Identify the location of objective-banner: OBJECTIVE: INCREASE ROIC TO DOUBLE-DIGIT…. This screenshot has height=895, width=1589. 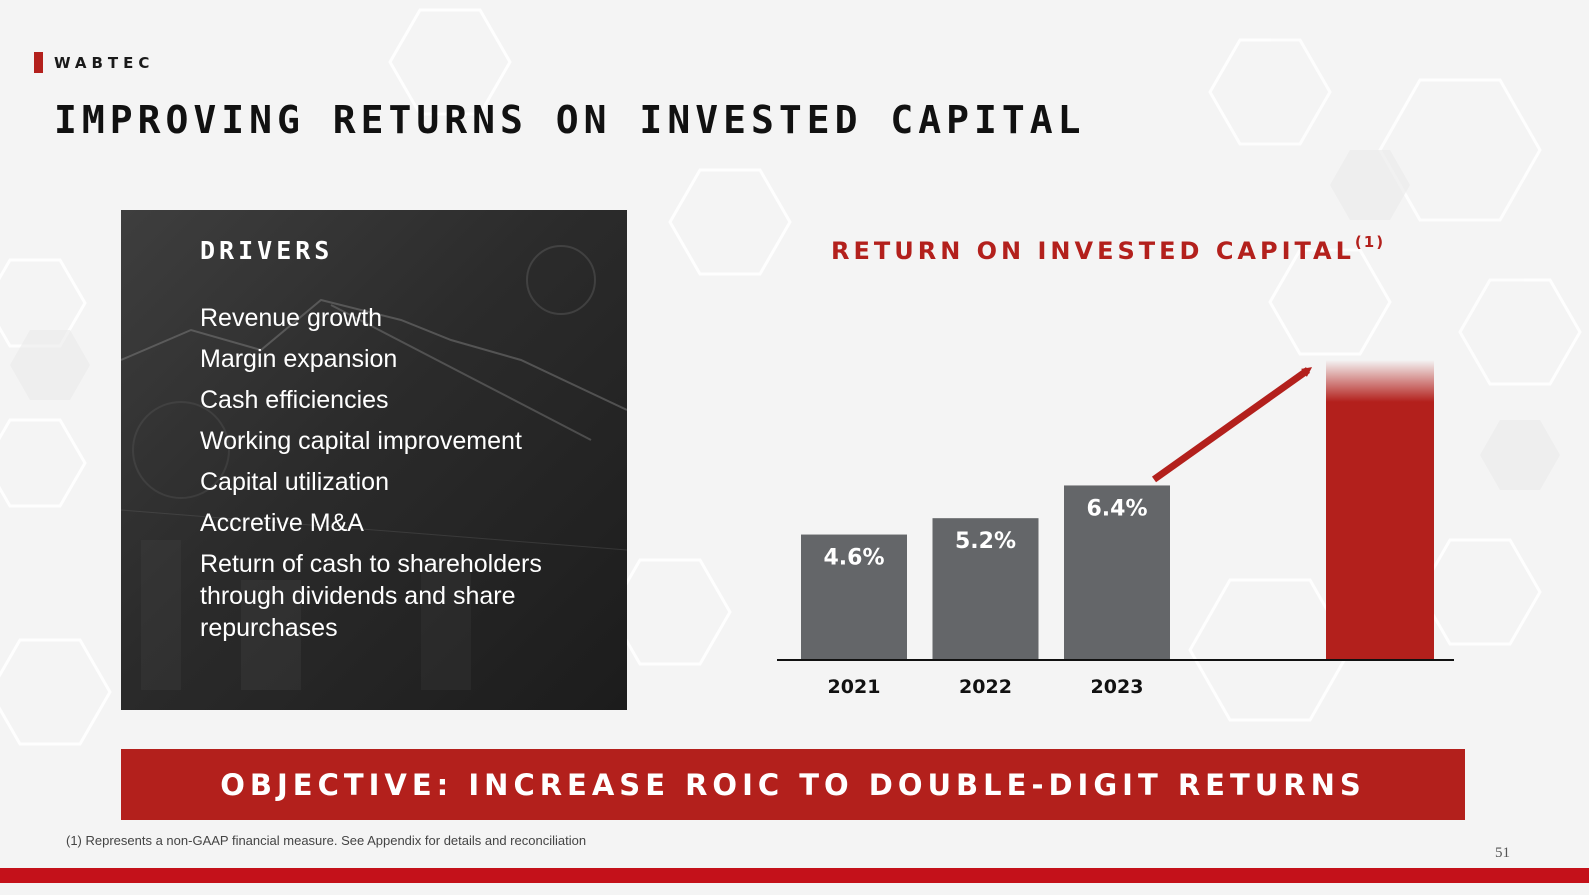
(793, 784).